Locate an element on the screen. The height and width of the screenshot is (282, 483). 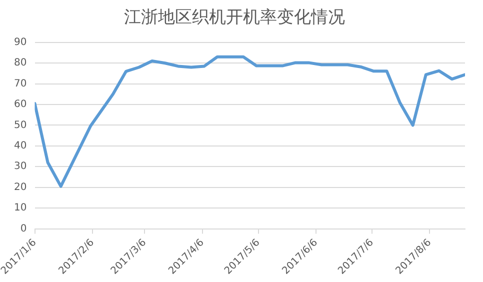
y-tick-label: 40 is located at coordinates (20, 146).